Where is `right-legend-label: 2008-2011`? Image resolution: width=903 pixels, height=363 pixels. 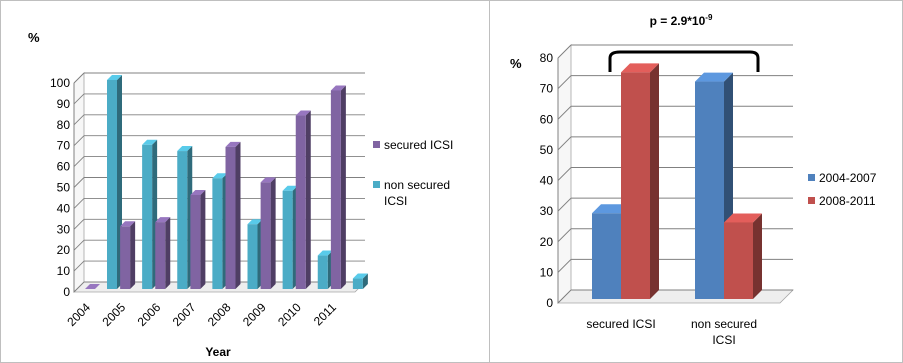 right-legend-label: 2008-2011 is located at coordinates (847, 201).